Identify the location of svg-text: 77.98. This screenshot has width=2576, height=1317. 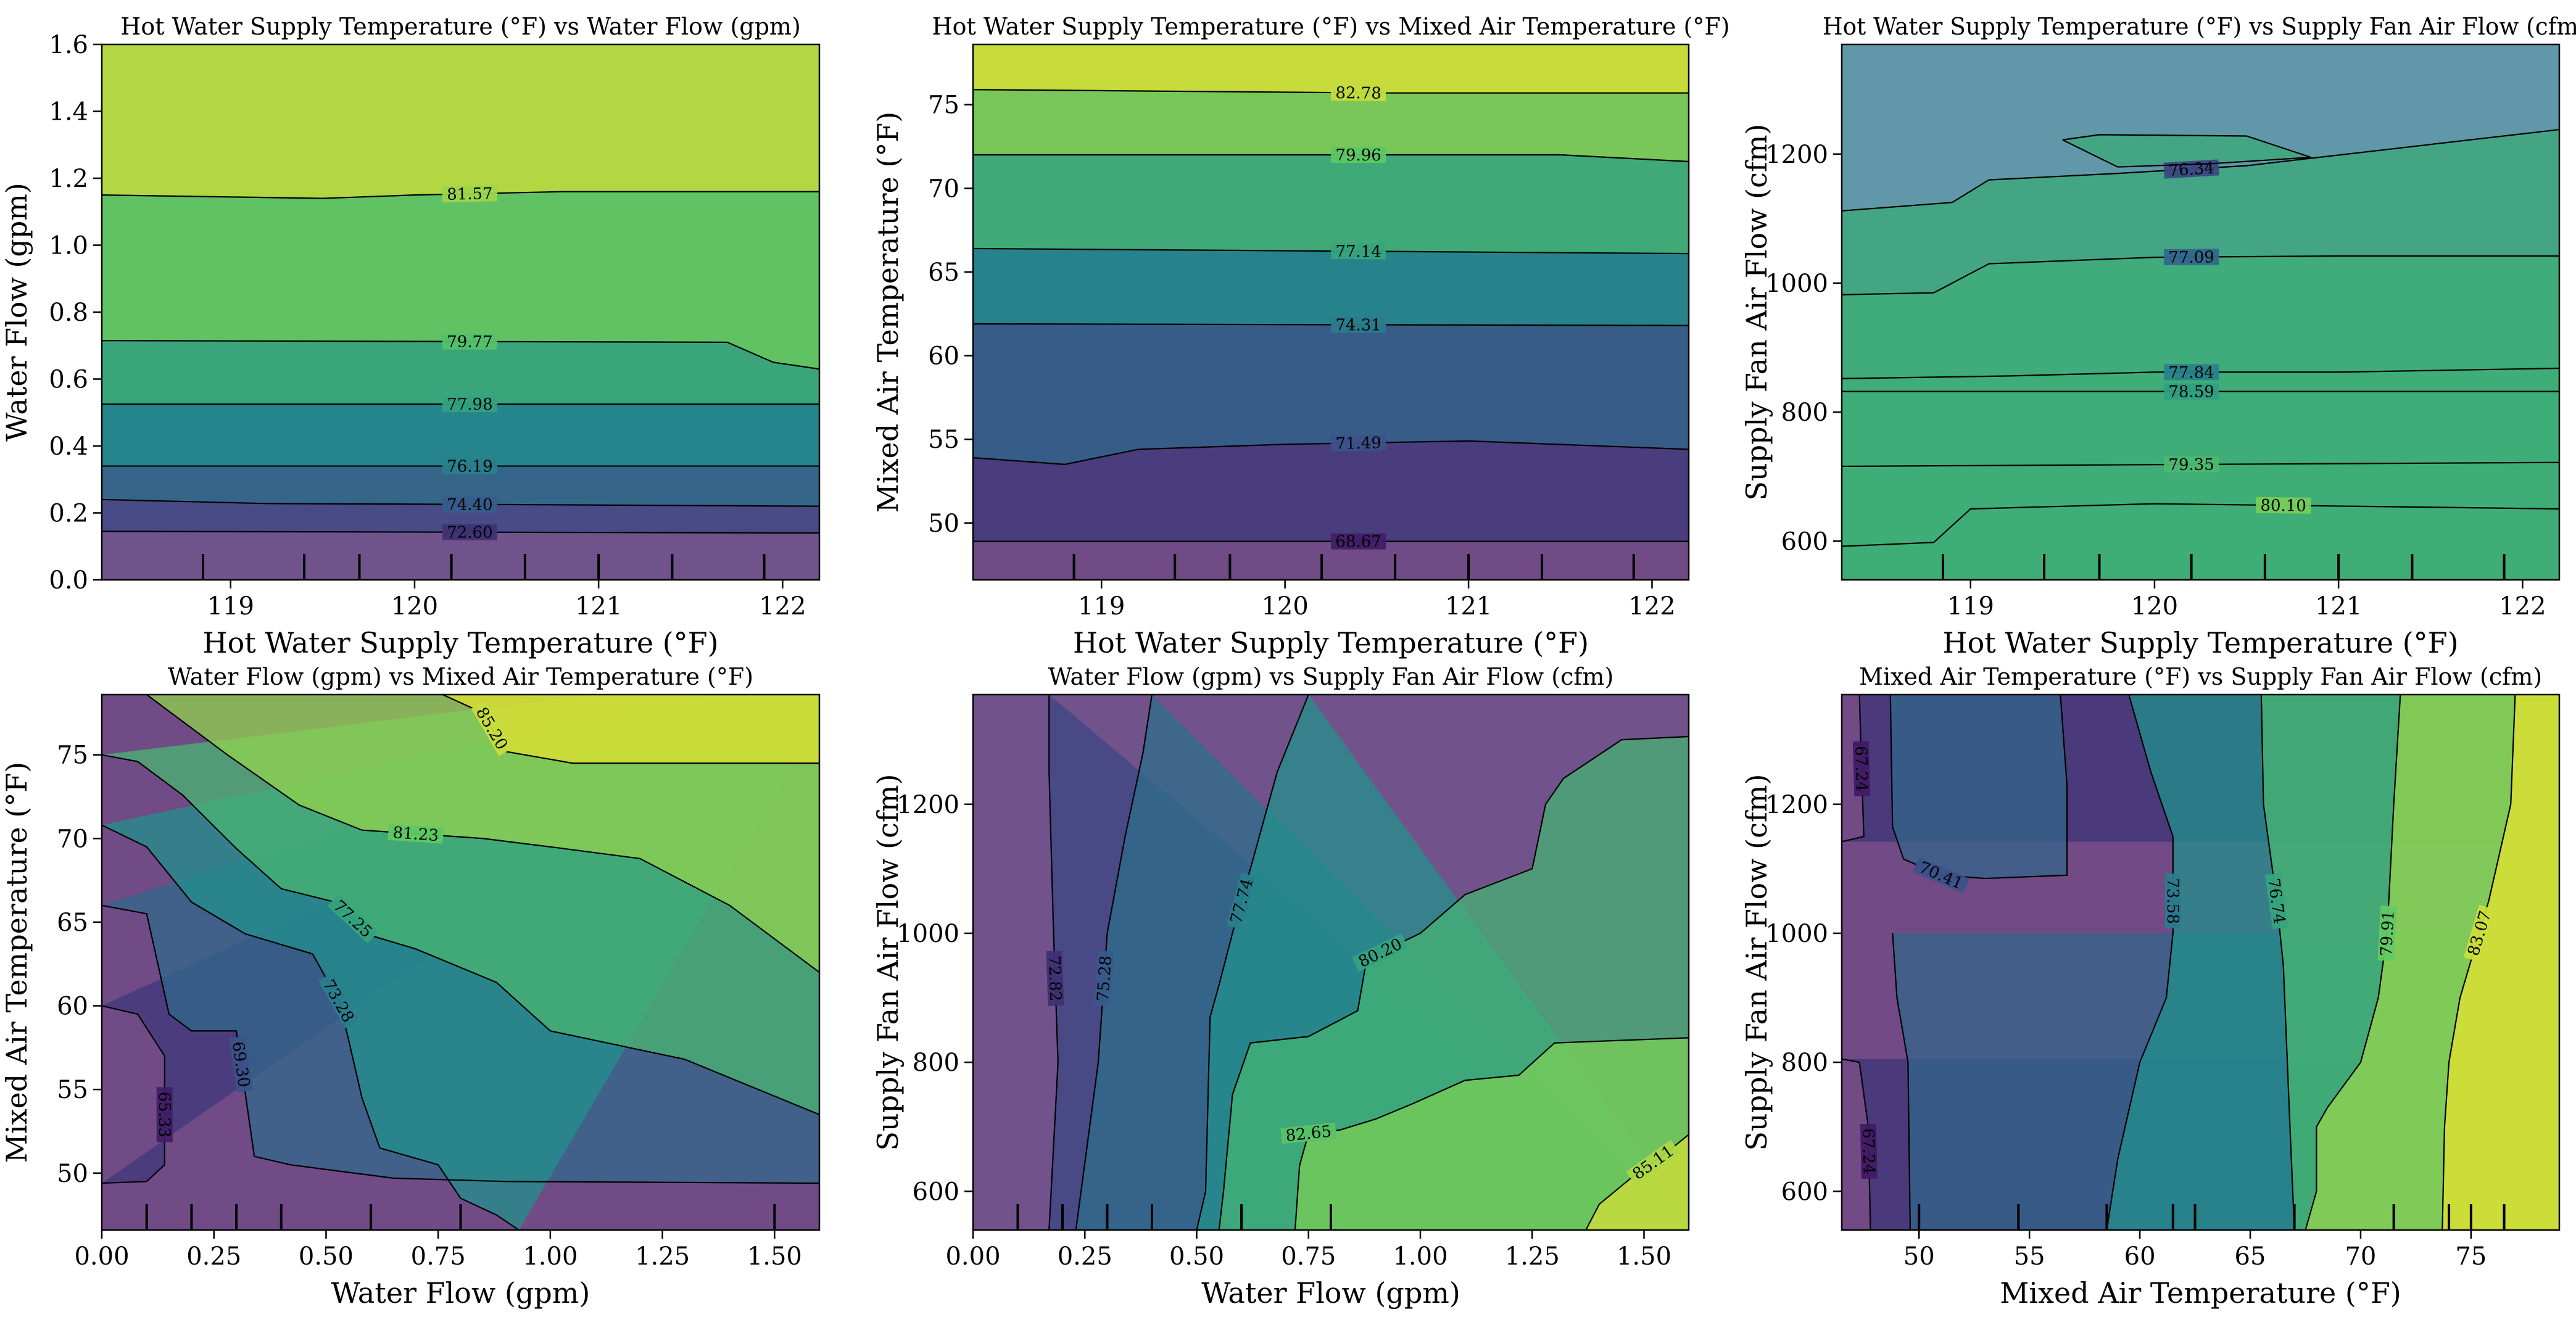
(469, 404).